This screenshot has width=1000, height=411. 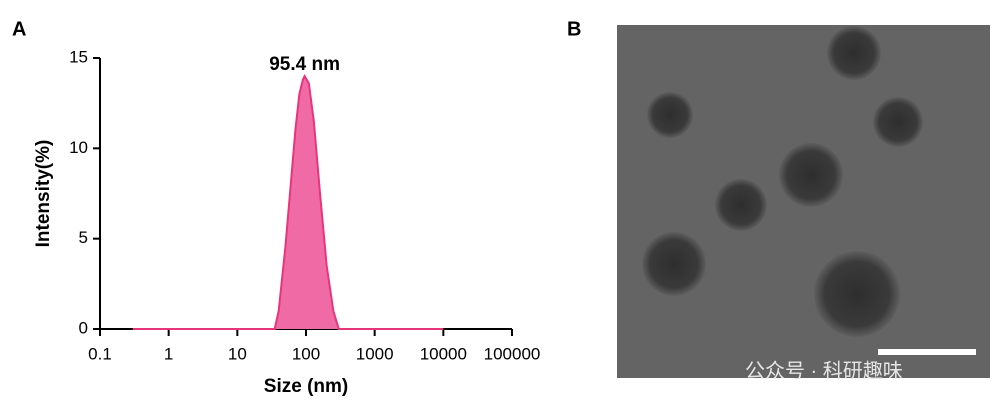 I want to click on peak-annotation: 95.4 nm, so click(x=304, y=64).